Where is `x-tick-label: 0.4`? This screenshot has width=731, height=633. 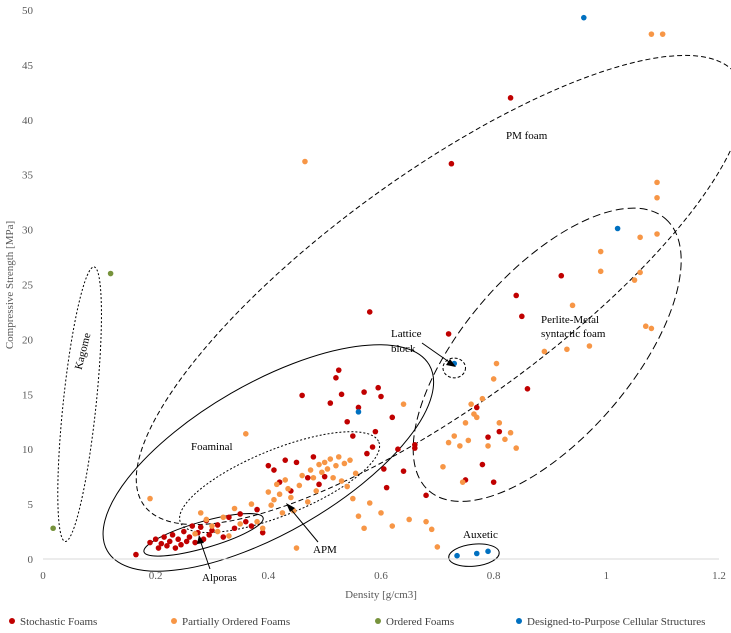
x-tick-label: 0.4 is located at coordinates (268, 576).